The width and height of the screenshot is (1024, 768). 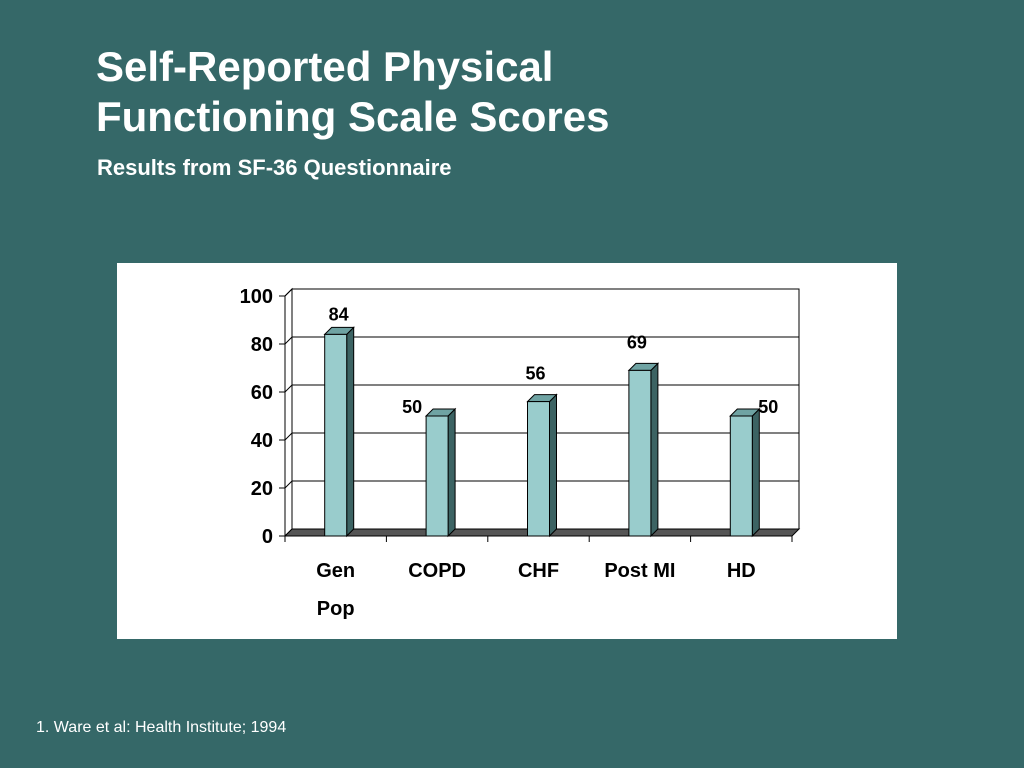 I want to click on title-line-1: Self-Reported Physical, so click(x=325, y=66).